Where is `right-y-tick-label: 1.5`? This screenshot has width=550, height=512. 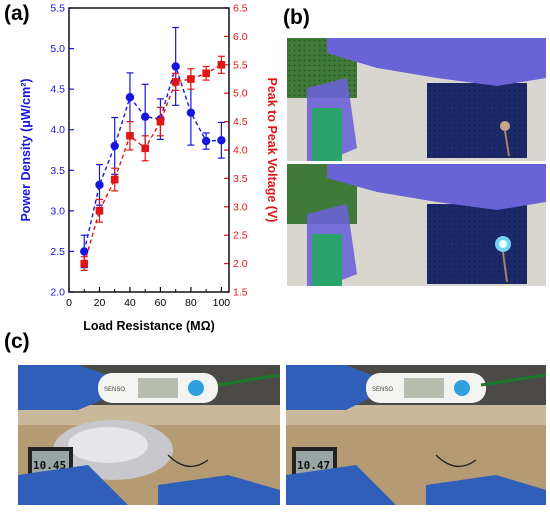
right-y-tick-label: 1.5 is located at coordinates (240, 293).